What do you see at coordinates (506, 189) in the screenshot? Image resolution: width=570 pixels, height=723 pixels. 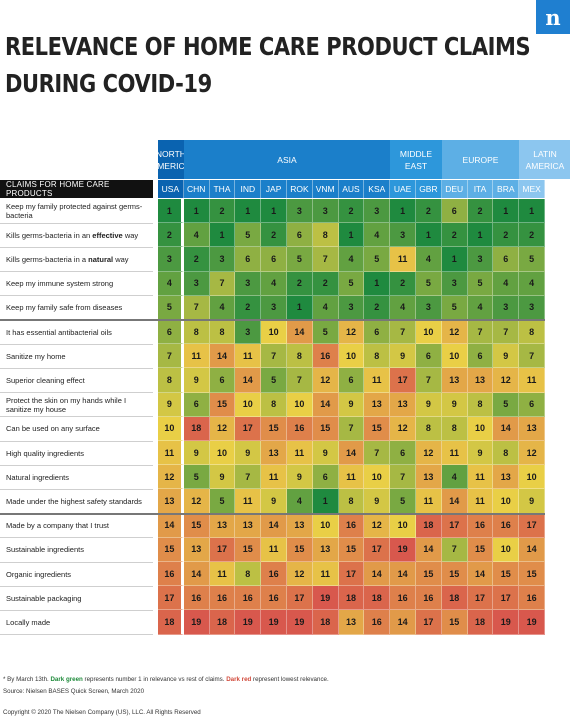 I see `column-header: BRA` at bounding box center [506, 189].